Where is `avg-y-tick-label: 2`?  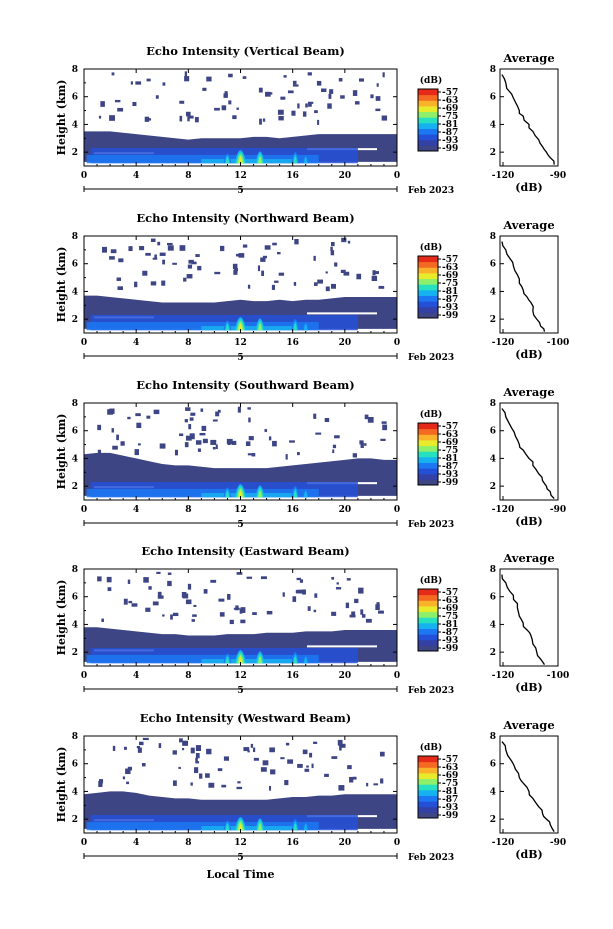
avg-y-tick-label: 2 is located at coordinates (493, 320).